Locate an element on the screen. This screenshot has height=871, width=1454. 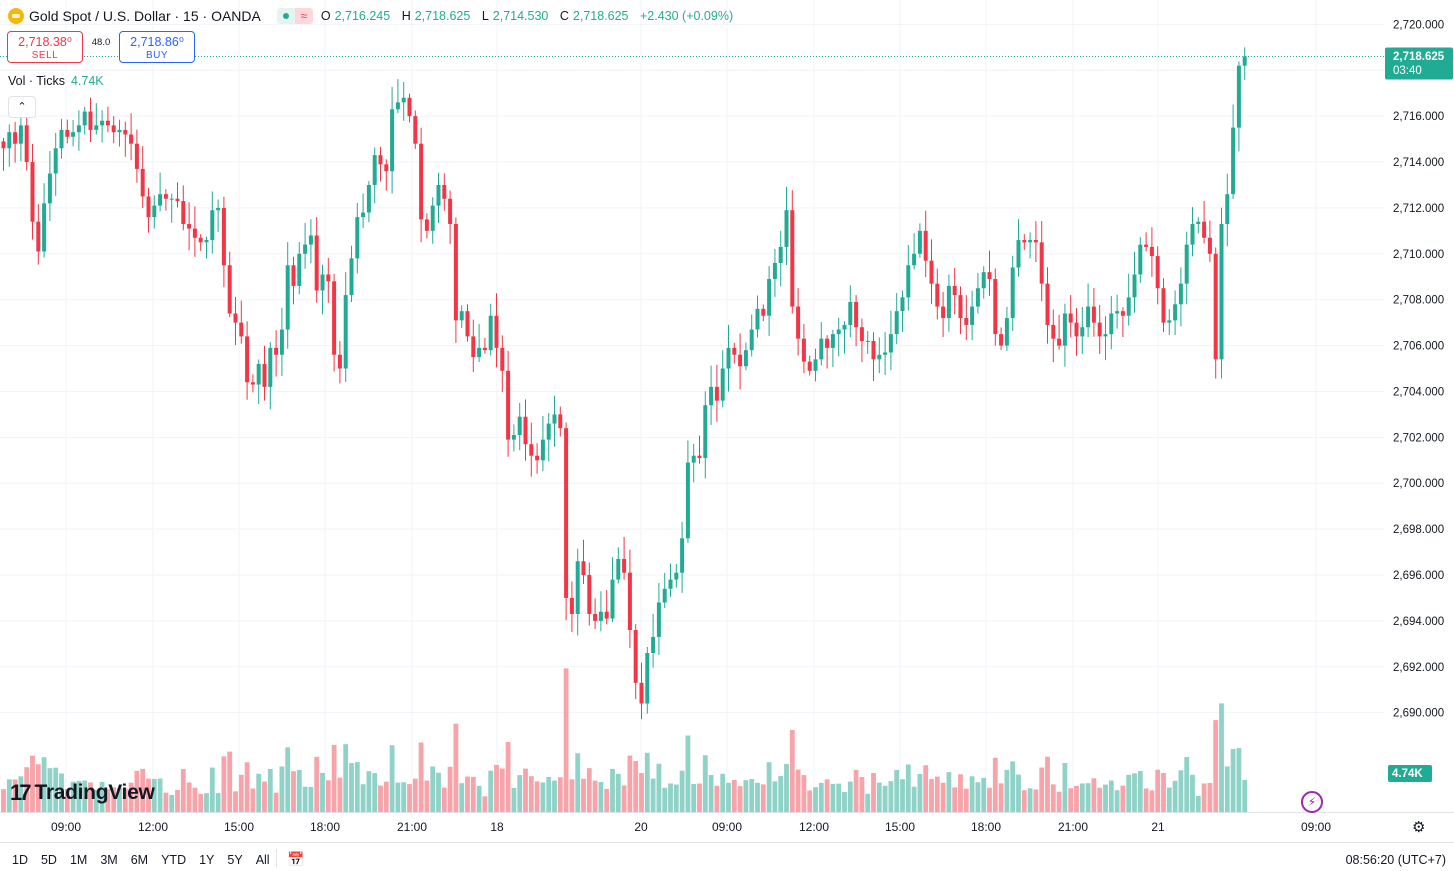
price-change: +2.430 (+0.09%) is located at coordinates (686, 16).